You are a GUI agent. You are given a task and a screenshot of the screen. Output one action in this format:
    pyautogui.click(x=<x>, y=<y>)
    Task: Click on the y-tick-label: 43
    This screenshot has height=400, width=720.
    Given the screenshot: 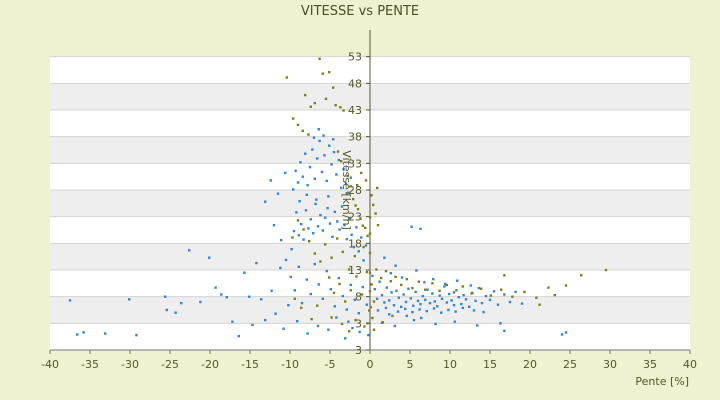 What is the action you would take?
    pyautogui.click(x=355, y=110)
    